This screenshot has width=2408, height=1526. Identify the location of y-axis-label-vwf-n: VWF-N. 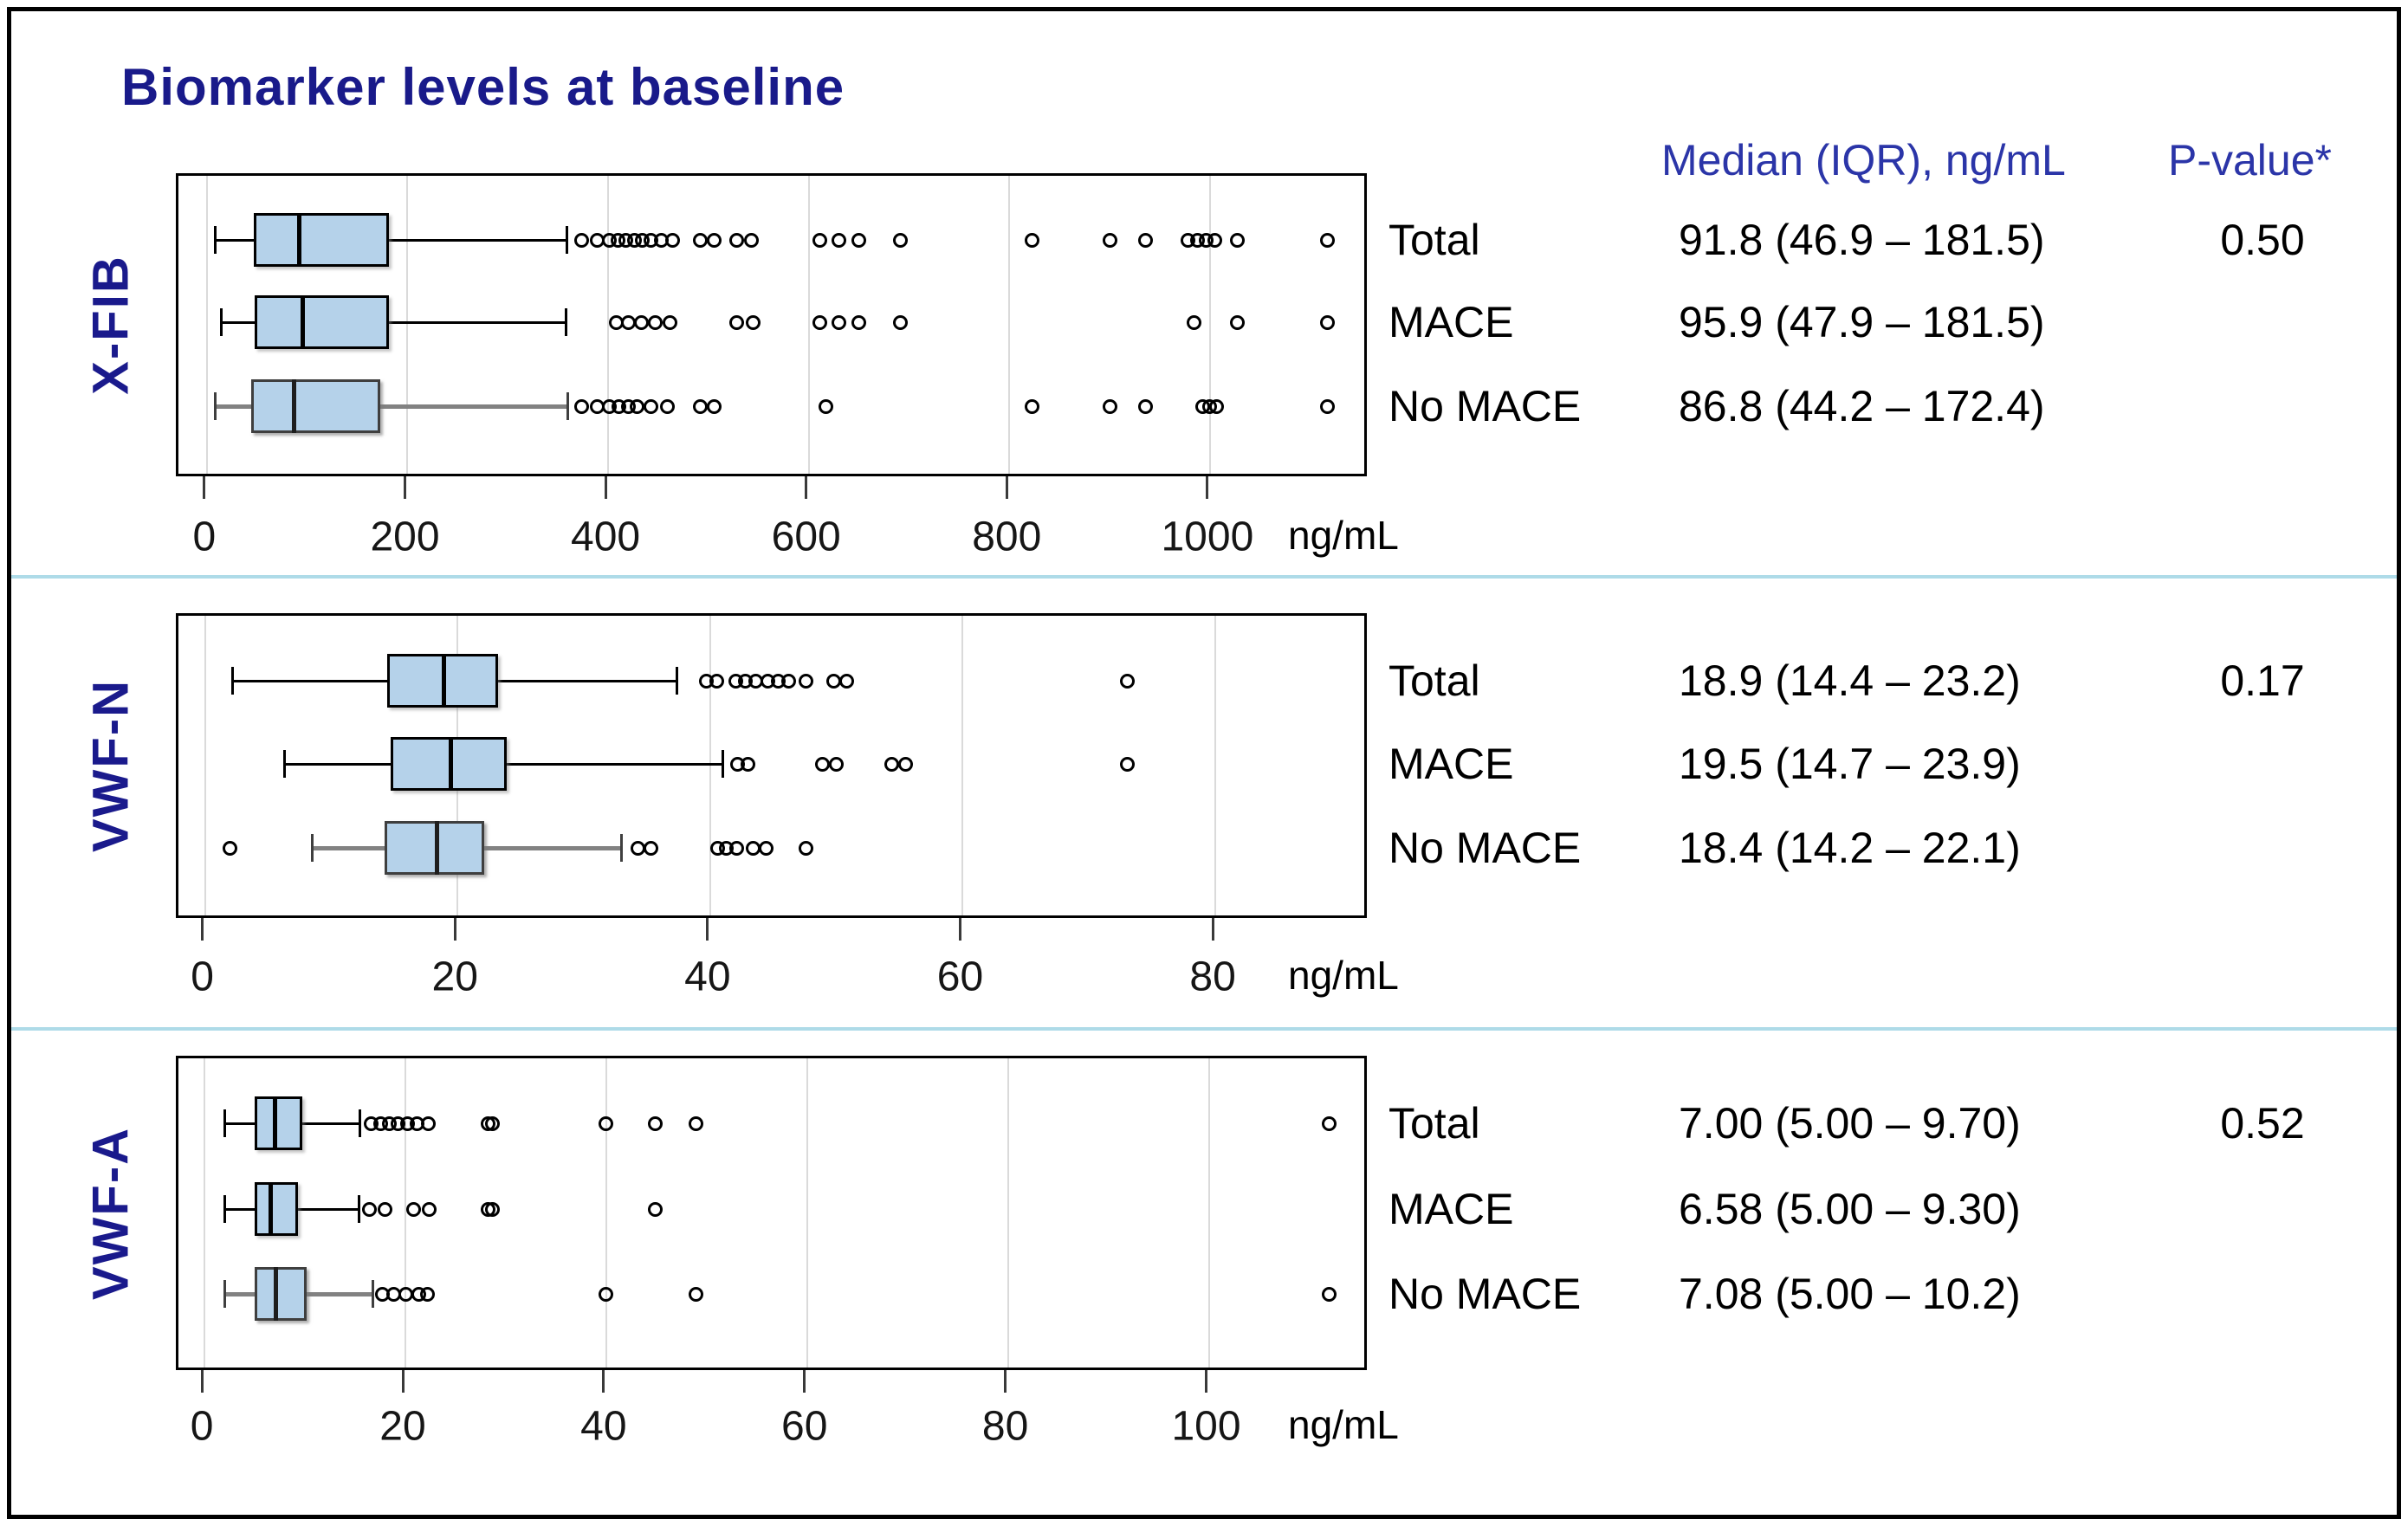
(110, 765).